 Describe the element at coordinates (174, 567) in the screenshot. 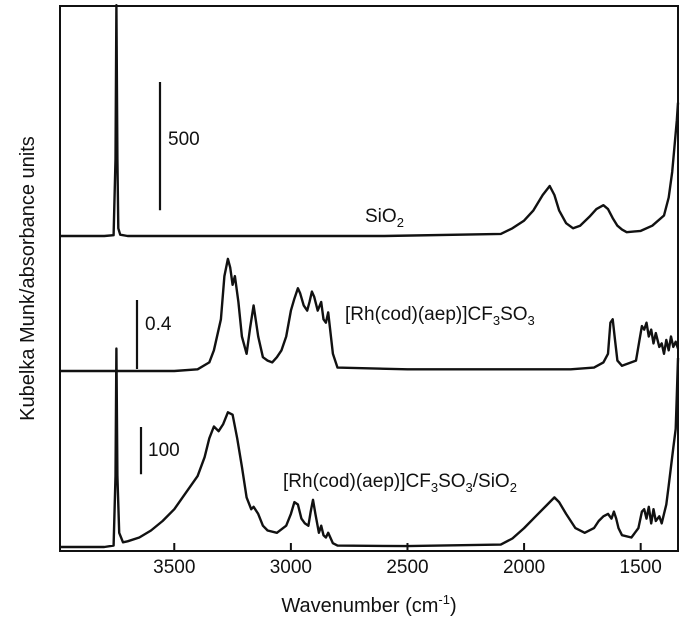

I see `x-tick-label: 3500` at that location.